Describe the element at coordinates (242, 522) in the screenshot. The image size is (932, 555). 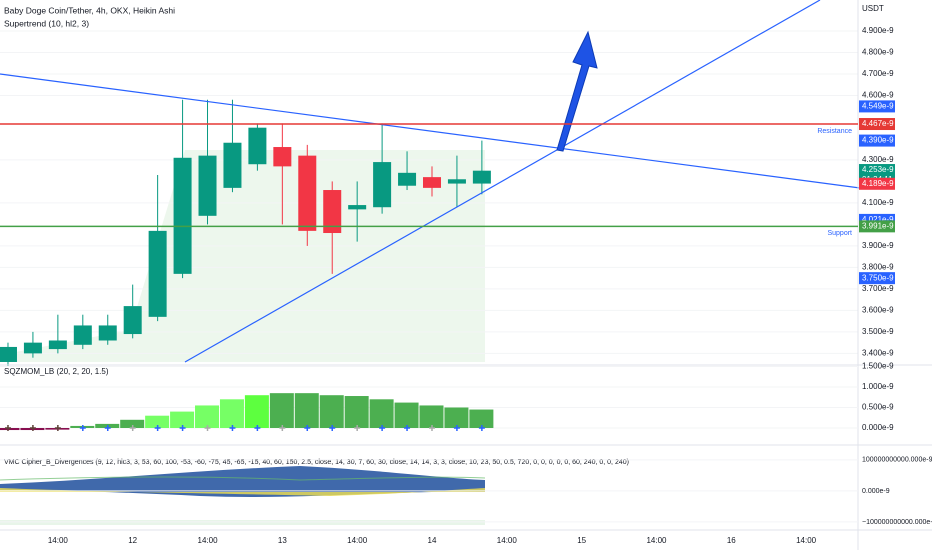
I see `band` at that location.